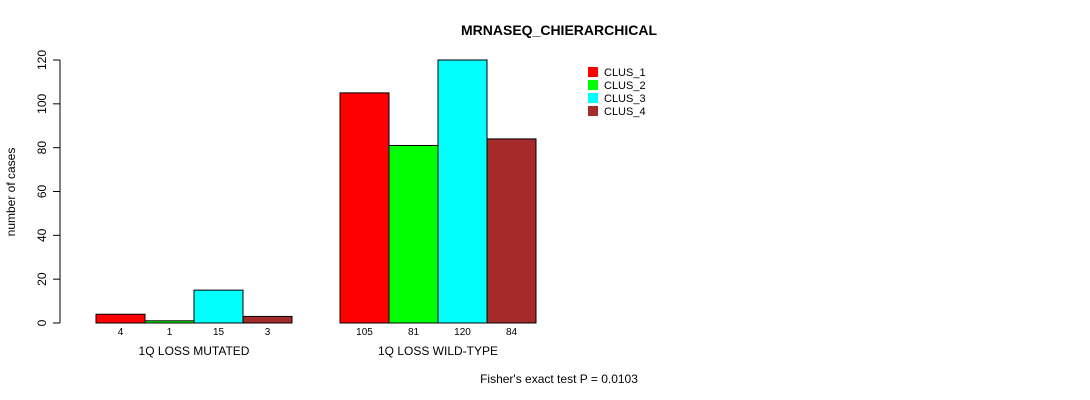 The height and width of the screenshot is (400, 1090). I want to click on y-tick-label-0: 0, so click(42, 322).